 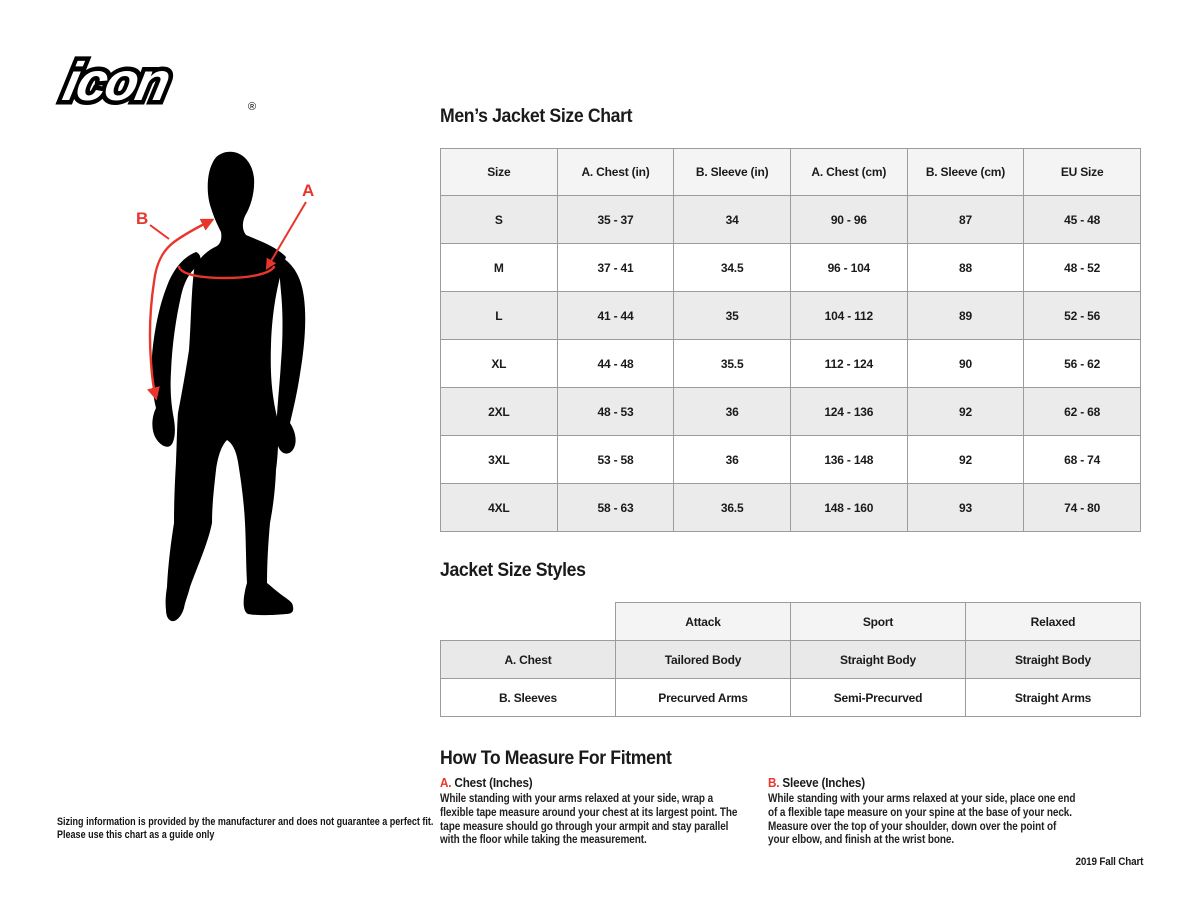 I want to click on chest-pointer-line, so click(x=286, y=235).